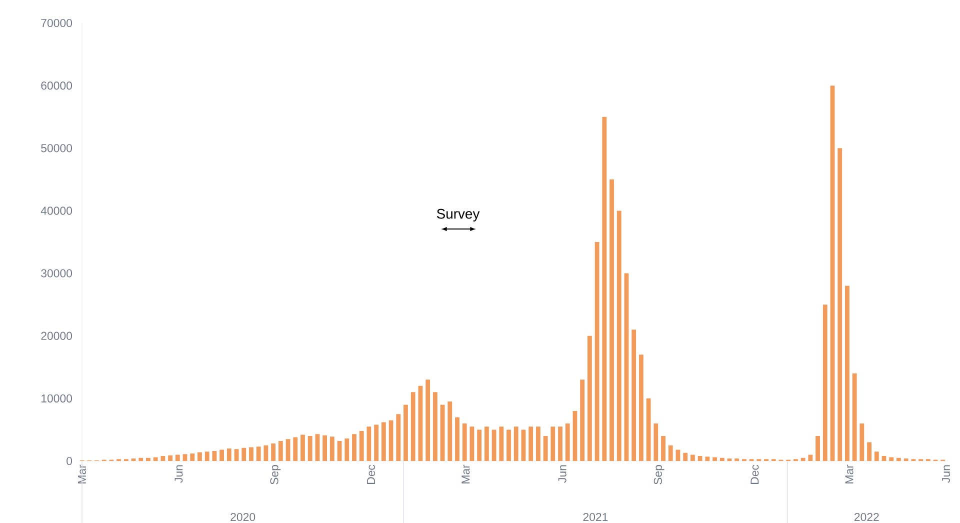 This screenshot has height=523, width=960. Describe the element at coordinates (562, 474) in the screenshot. I see `x-tick-label: Jun` at that location.